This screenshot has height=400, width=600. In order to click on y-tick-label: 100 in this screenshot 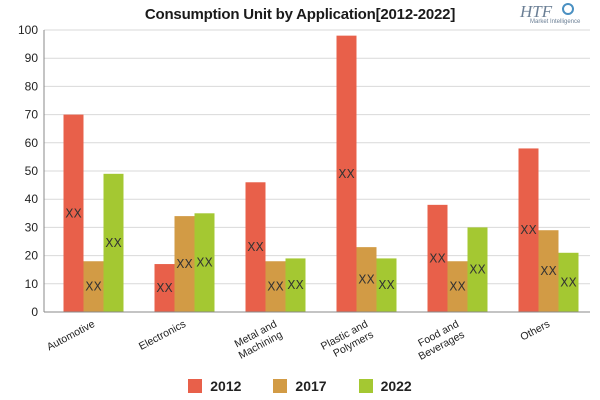, I will do `click(28, 30)`.